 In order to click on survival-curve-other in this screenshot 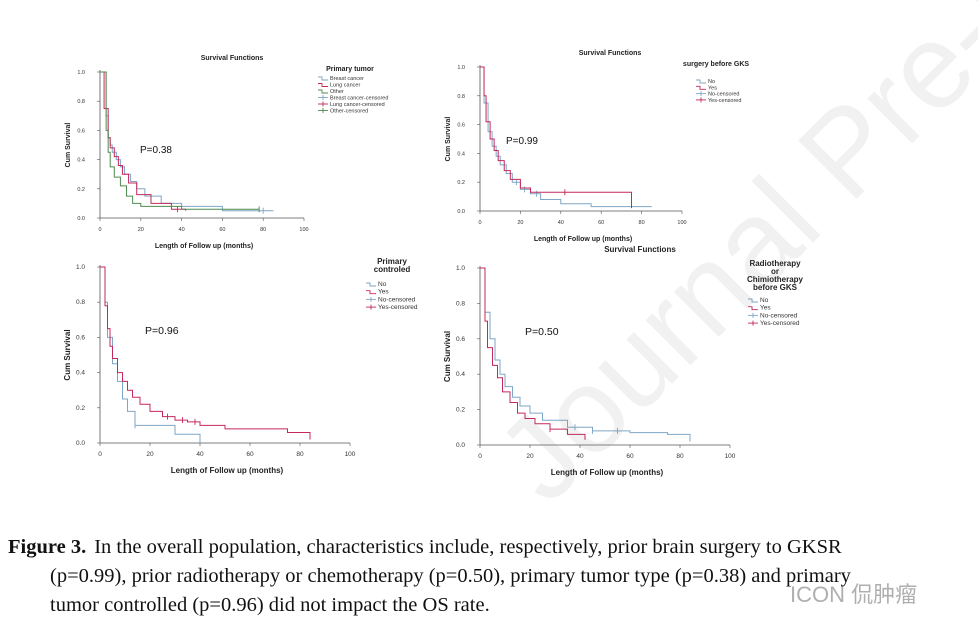, I will do `click(180, 140)`.